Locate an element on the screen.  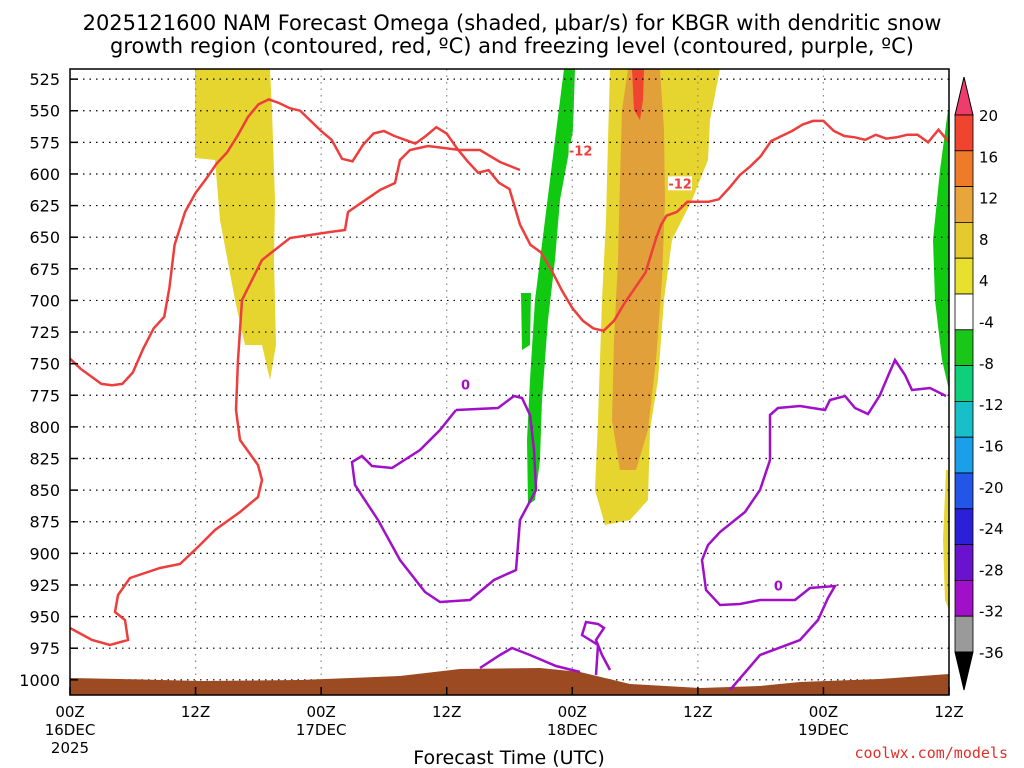
contour-label-2: 0 is located at coordinates (465, 385).